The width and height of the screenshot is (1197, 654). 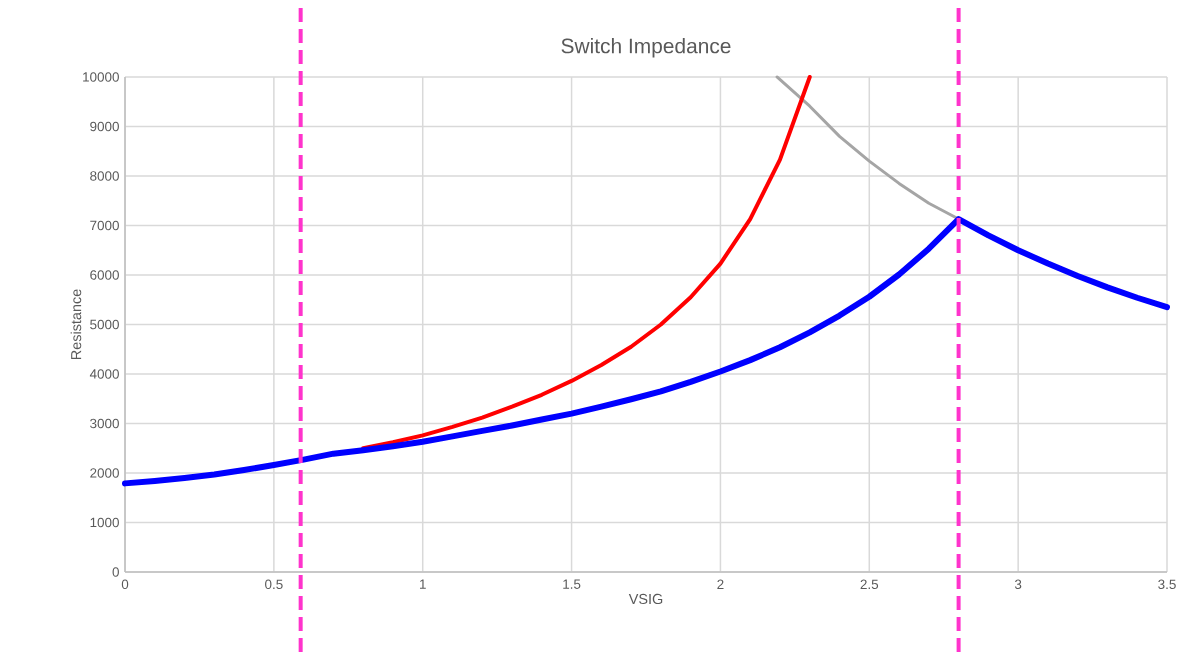 What do you see at coordinates (720, 584) in the screenshot?
I see `x-tick-label: 2` at bounding box center [720, 584].